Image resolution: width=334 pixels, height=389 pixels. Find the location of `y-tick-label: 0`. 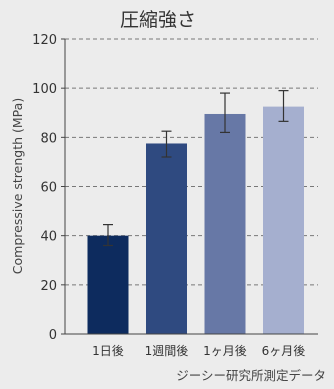

y-tick-label: 0 is located at coordinates (53, 335).